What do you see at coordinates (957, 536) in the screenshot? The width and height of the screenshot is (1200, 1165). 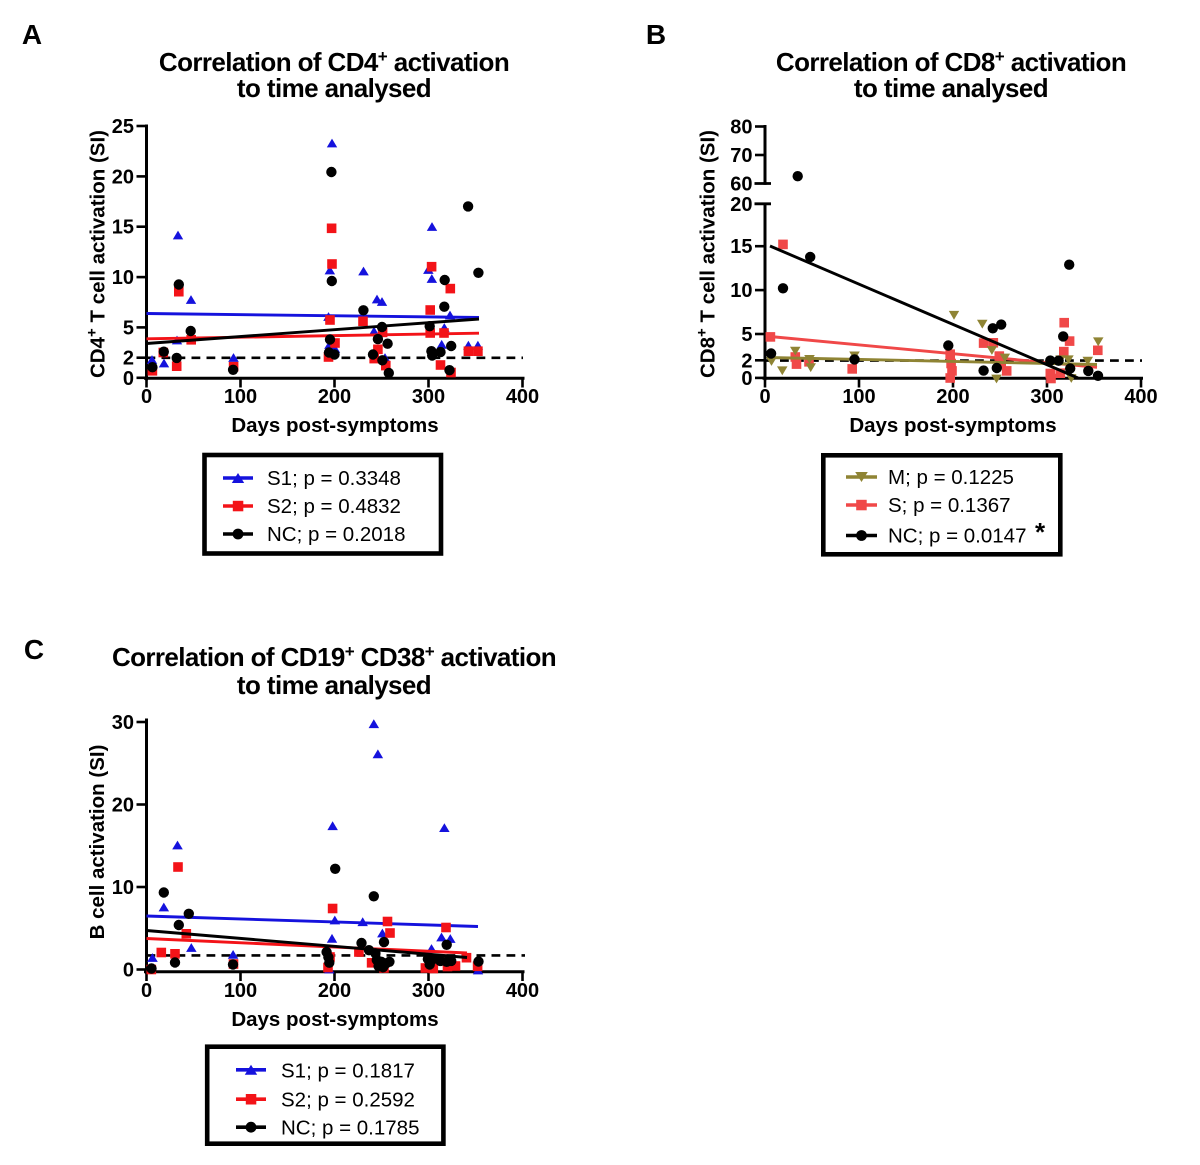 I see `svg-text: NC; p = 0.0147` at bounding box center [957, 536].